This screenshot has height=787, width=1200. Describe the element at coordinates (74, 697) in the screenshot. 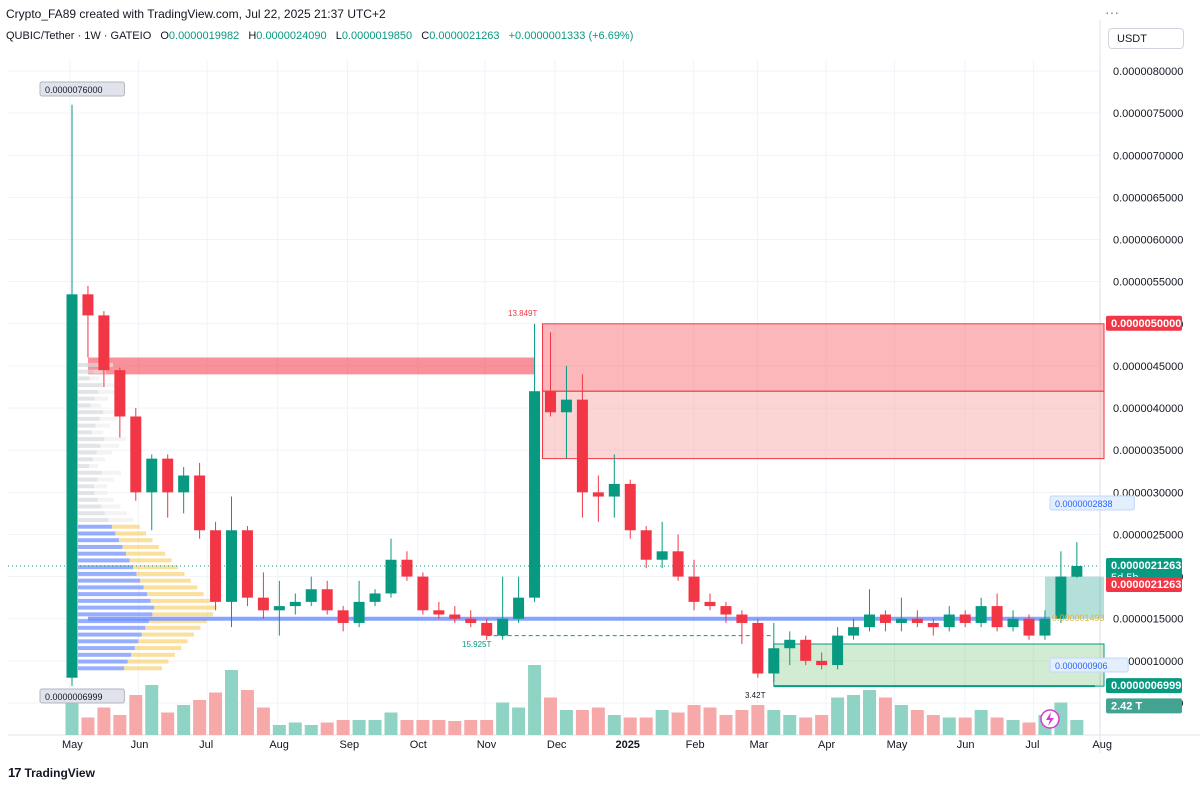

I see `atl-label: 0.0000006999` at that location.